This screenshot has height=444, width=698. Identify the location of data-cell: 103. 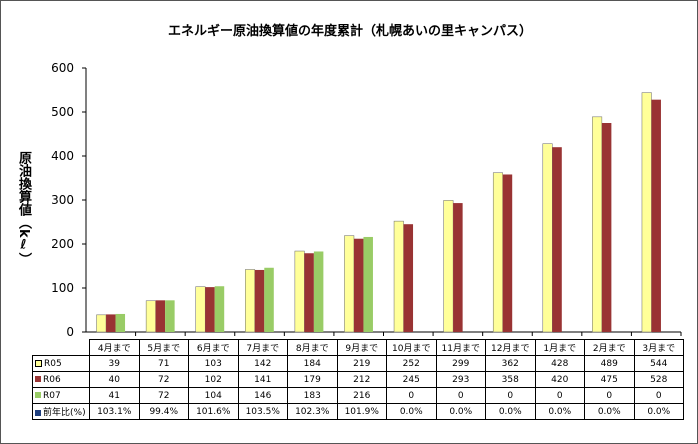
(213, 363).